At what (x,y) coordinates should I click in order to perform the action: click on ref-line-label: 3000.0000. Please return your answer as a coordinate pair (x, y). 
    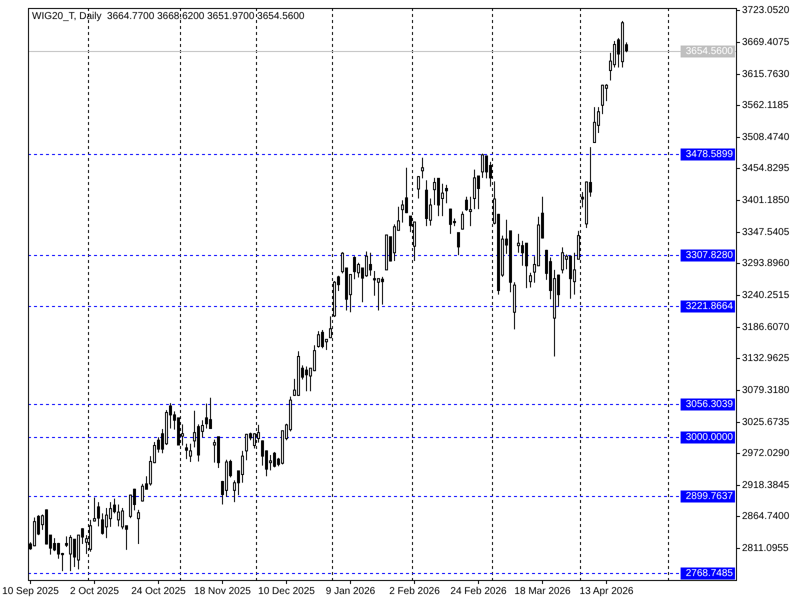
    Looking at the image, I should click on (710, 437).